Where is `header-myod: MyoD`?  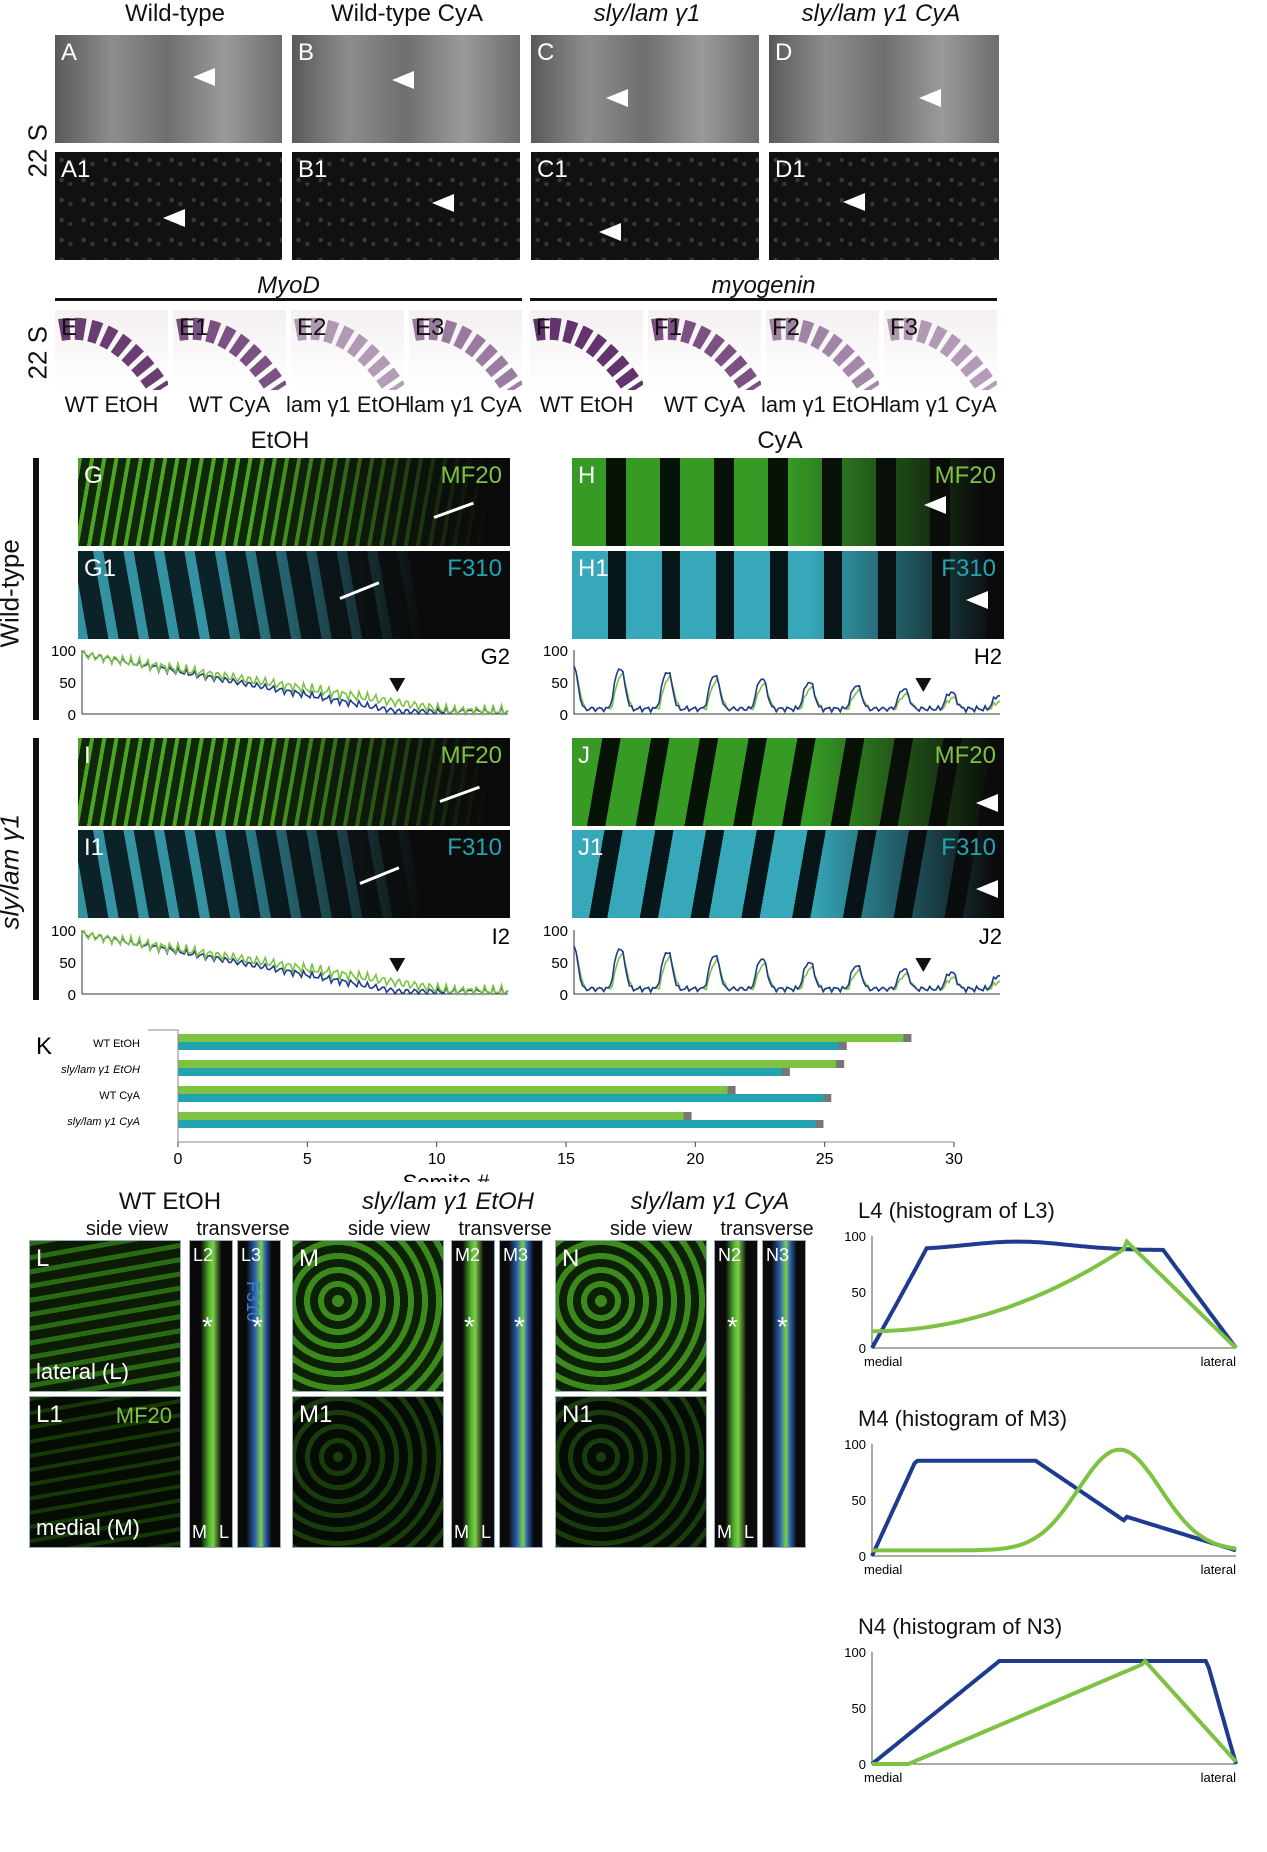
header-myod: MyoD is located at coordinates (288, 285).